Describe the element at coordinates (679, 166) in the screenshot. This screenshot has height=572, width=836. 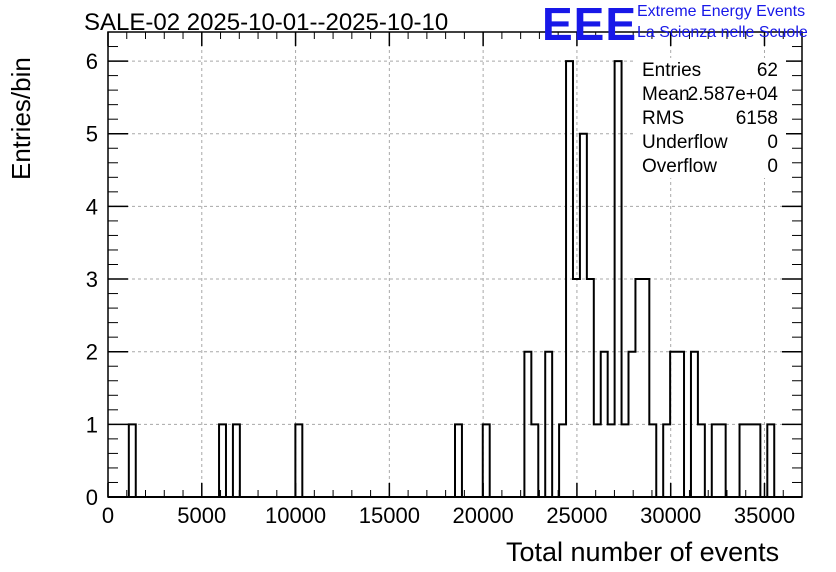
I see `stat-overflow-label: Overflow` at that location.